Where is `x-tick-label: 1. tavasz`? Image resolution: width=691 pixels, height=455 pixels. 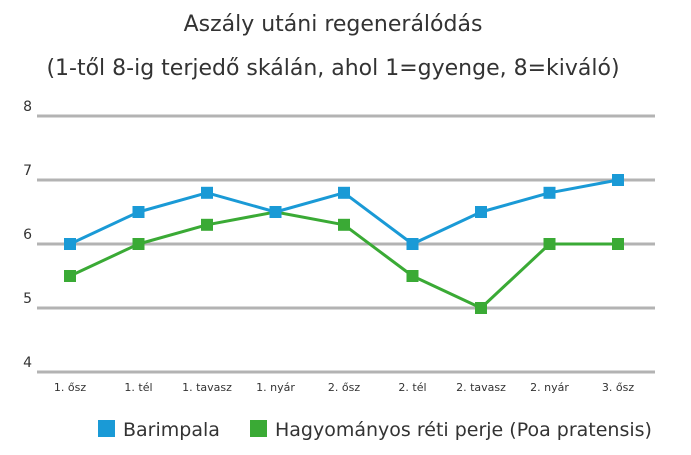 x-tick-label: 1. tavasz is located at coordinates (207, 387).